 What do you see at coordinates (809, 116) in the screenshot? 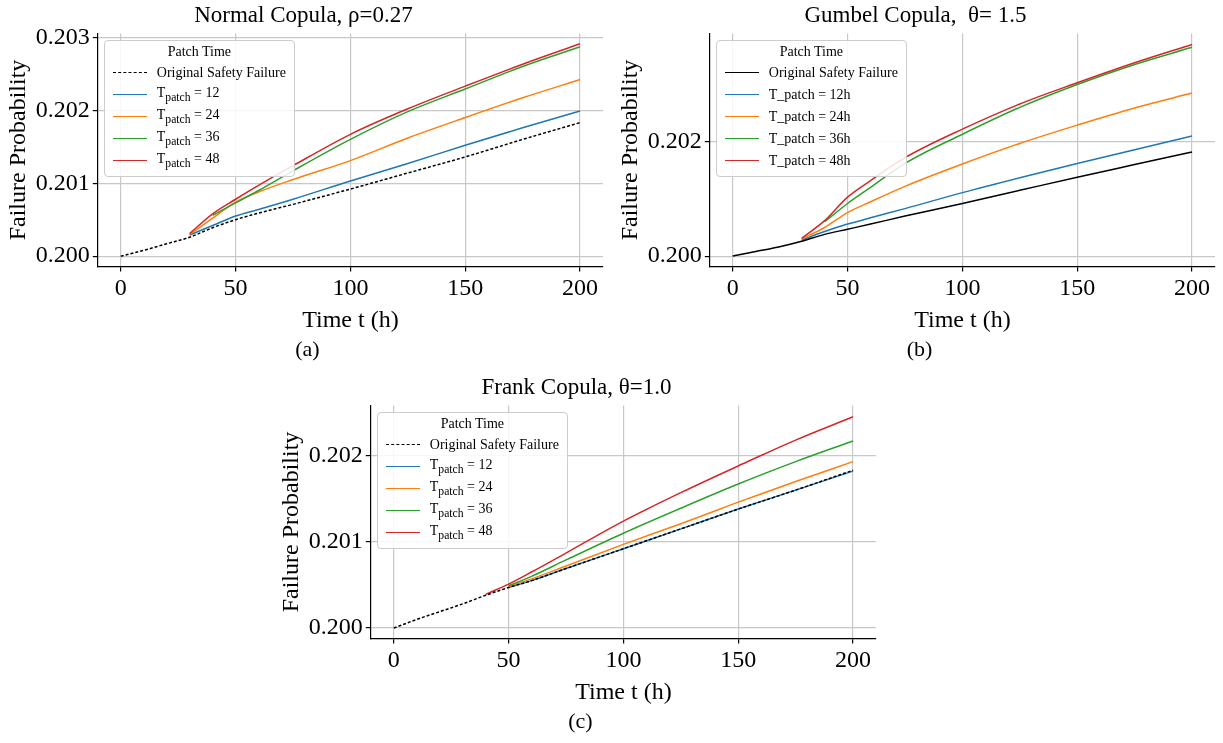
I see `legend-label: T_patch = 24h` at bounding box center [809, 116].